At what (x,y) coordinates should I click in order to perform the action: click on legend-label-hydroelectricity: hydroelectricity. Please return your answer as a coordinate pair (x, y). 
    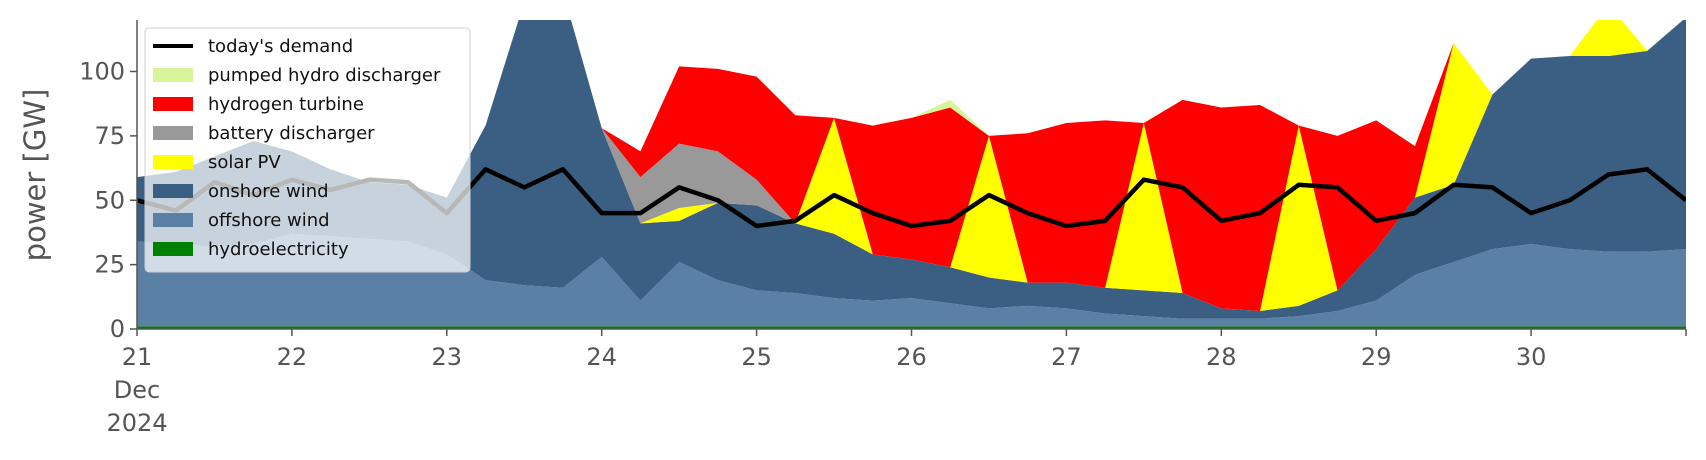
    Looking at the image, I should click on (278, 249).